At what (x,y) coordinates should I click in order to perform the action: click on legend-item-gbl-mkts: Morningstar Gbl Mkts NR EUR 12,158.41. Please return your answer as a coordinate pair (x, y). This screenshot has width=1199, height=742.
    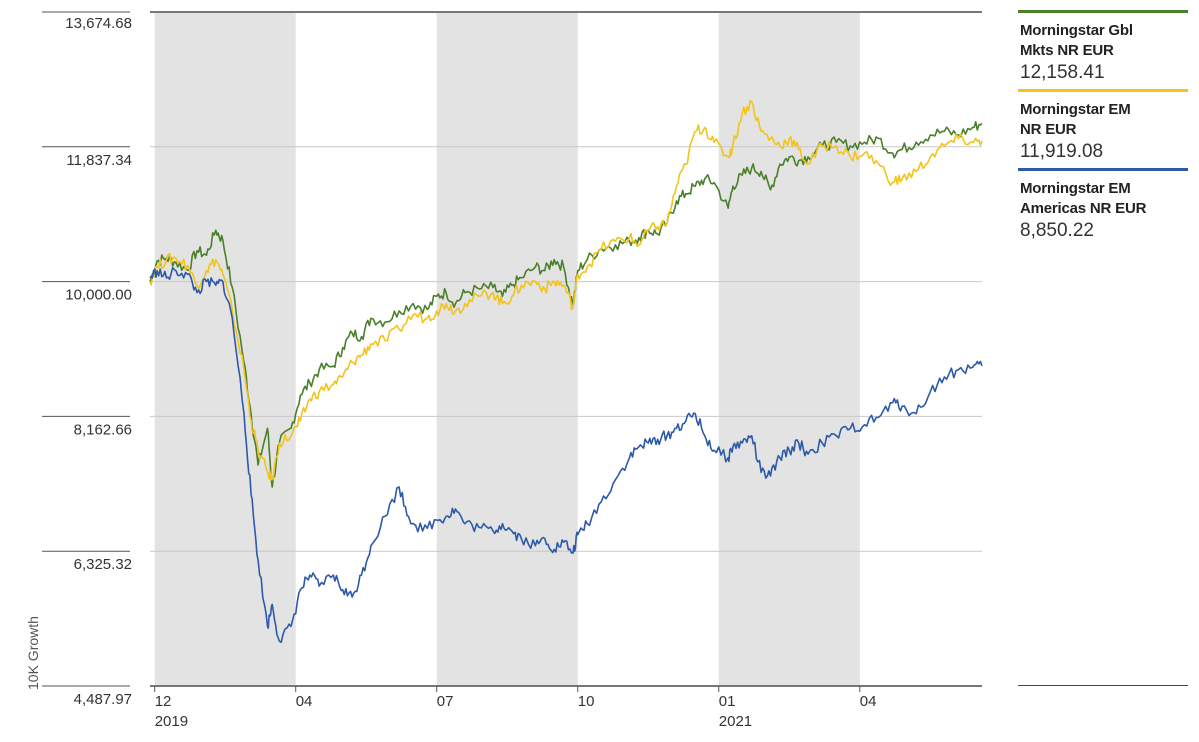
    Looking at the image, I should click on (1103, 49).